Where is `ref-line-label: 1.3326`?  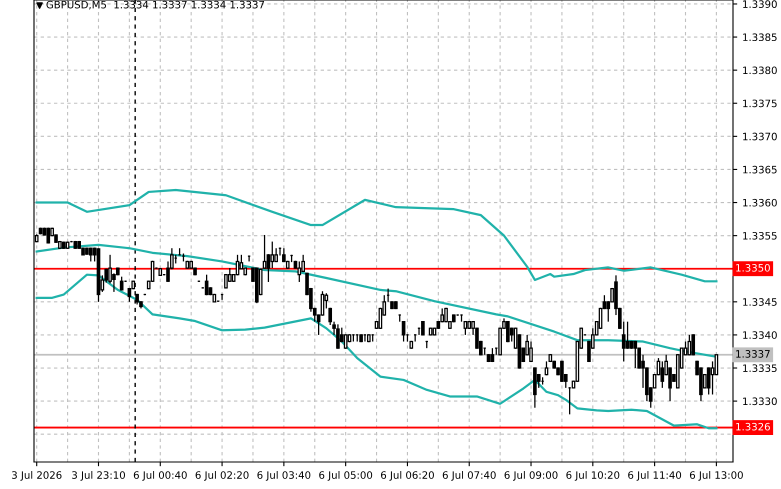 ref-line-label: 1.3326 is located at coordinates (753, 426).